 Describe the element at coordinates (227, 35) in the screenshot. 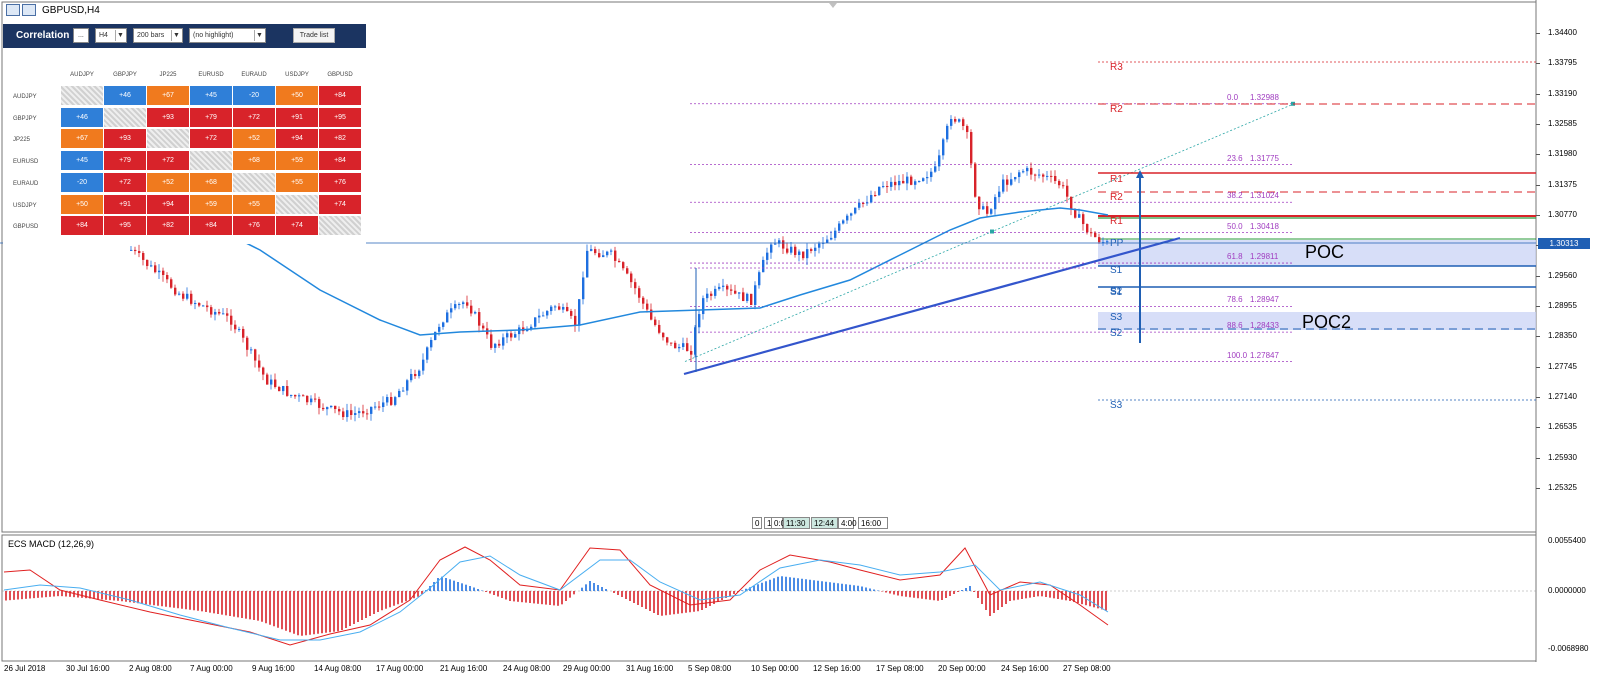

I see `highlight-select: (no highlight) ▼` at that location.